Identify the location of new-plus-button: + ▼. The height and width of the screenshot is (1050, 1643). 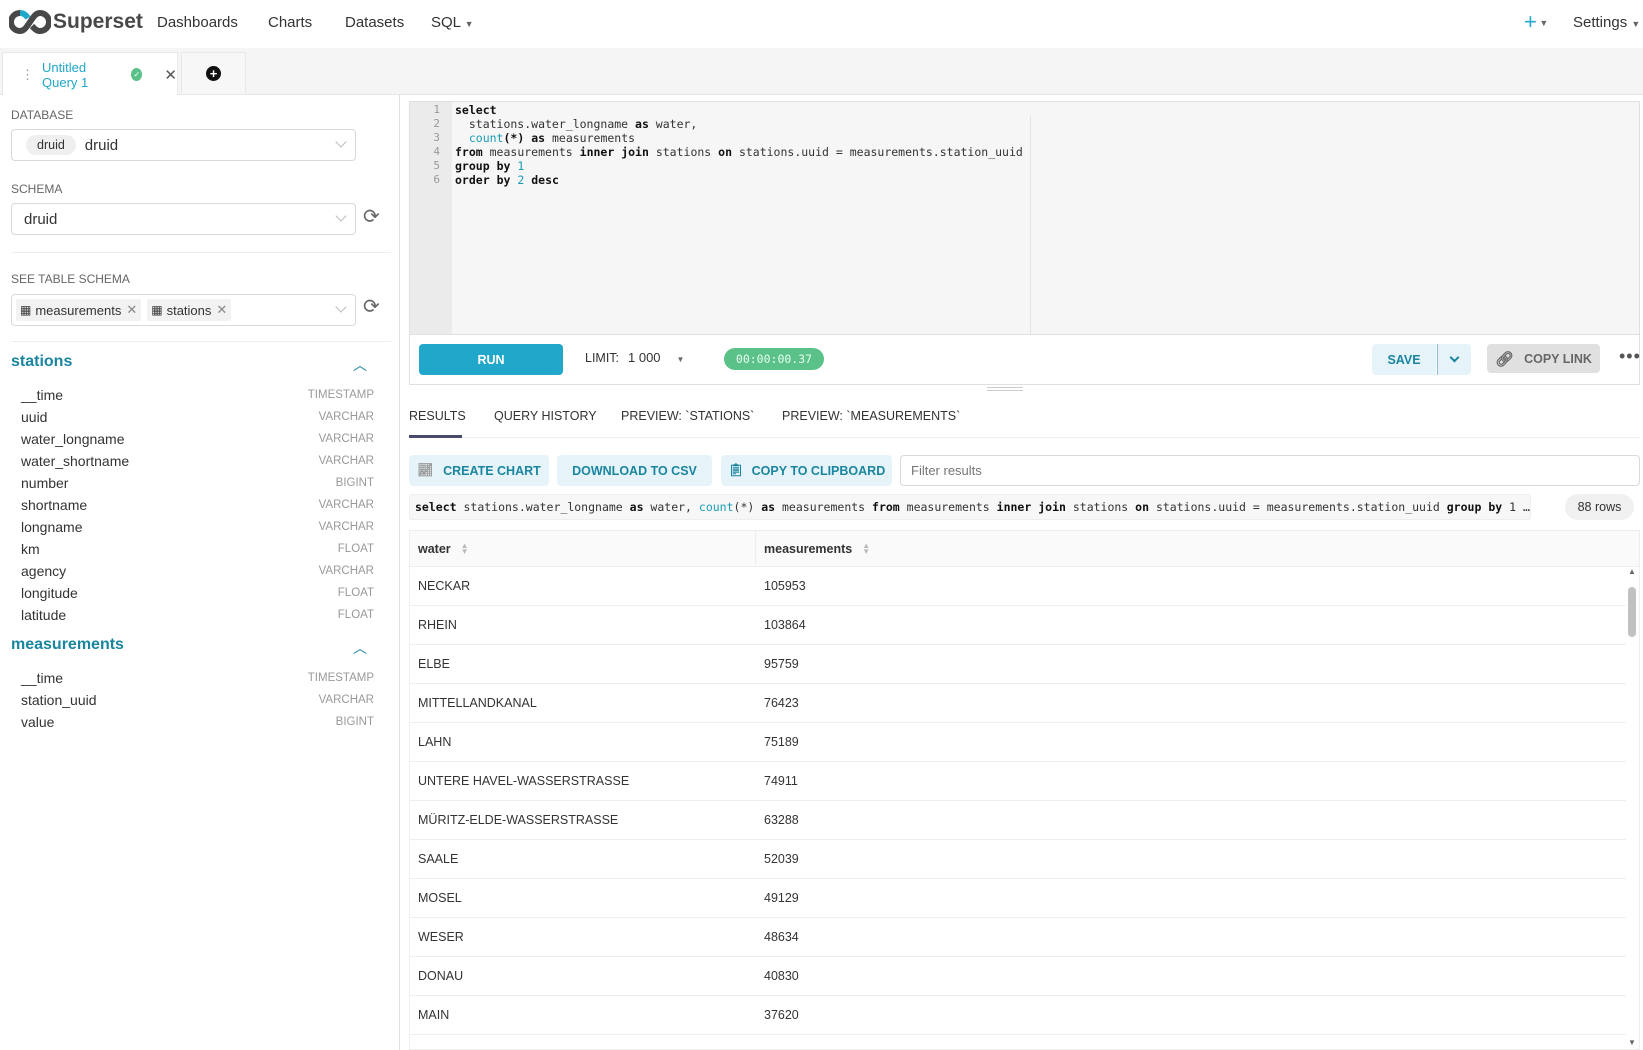
(1536, 21).